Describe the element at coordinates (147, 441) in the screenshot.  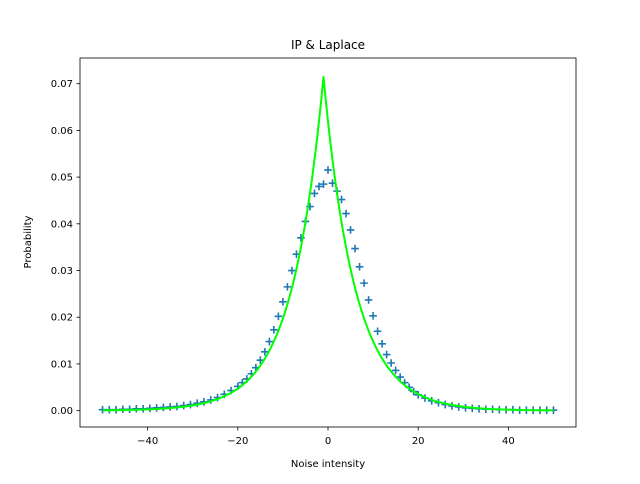
I see `x-tick-label: −40` at that location.